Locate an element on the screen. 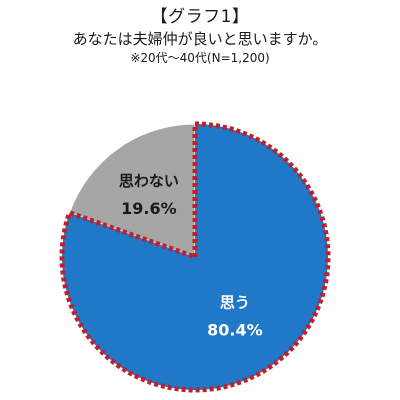 This screenshot has width=400, height=400. slice-label-omowanai: 思わない is located at coordinates (149, 181).